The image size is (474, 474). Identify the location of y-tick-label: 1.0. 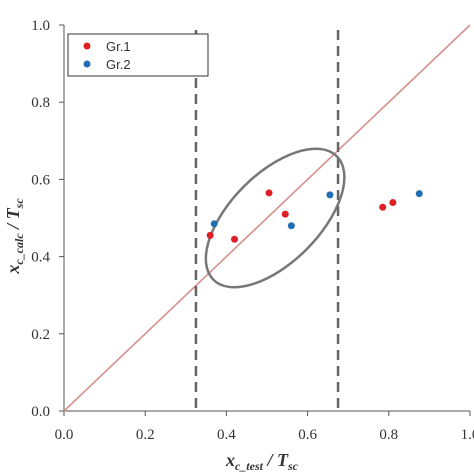
(40, 26).